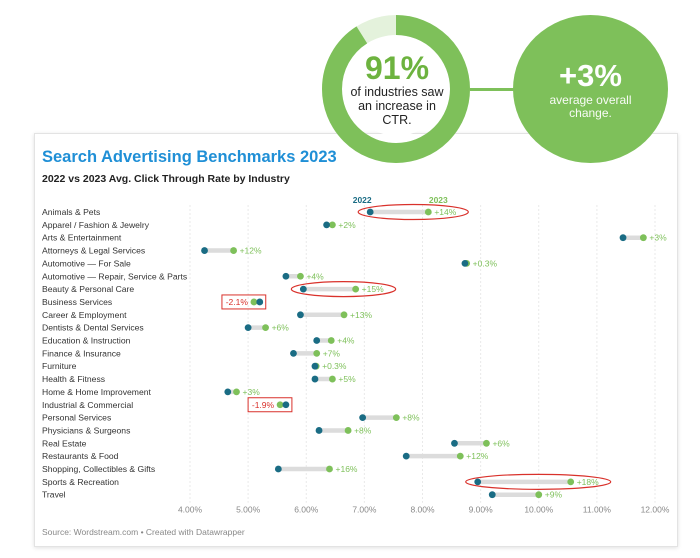  Describe the element at coordinates (93, 328) in the screenshot. I see `row-label: Dentists & Dental Services` at that location.